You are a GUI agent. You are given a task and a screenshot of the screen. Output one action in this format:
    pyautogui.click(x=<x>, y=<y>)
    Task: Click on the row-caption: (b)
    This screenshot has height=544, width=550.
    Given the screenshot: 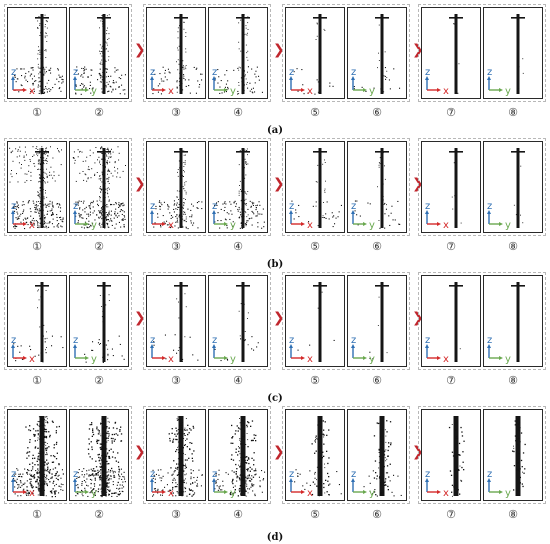 What is the action you would take?
    pyautogui.click(x=275, y=264)
    